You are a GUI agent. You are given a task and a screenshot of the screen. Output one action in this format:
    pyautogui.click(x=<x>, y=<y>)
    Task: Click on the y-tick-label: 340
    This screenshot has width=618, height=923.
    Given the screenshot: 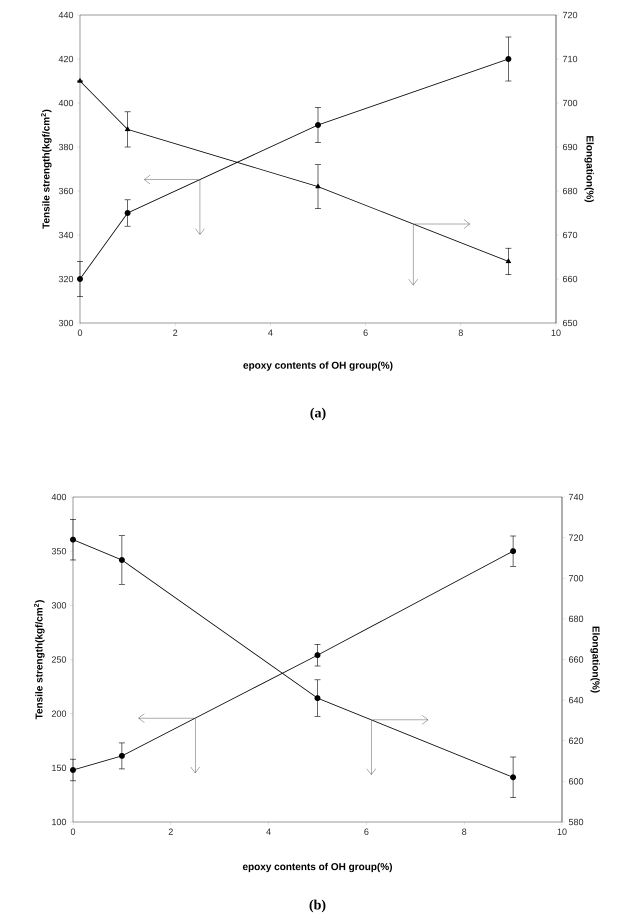 What is the action you would take?
    pyautogui.click(x=66, y=235)
    